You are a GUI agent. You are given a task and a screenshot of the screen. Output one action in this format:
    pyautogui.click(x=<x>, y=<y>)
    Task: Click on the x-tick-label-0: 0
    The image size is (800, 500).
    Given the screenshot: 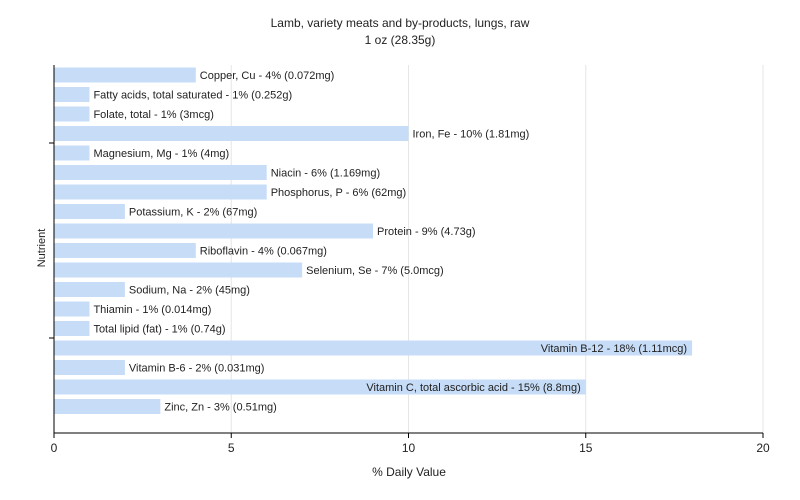 What is the action you would take?
    pyautogui.click(x=54, y=448)
    